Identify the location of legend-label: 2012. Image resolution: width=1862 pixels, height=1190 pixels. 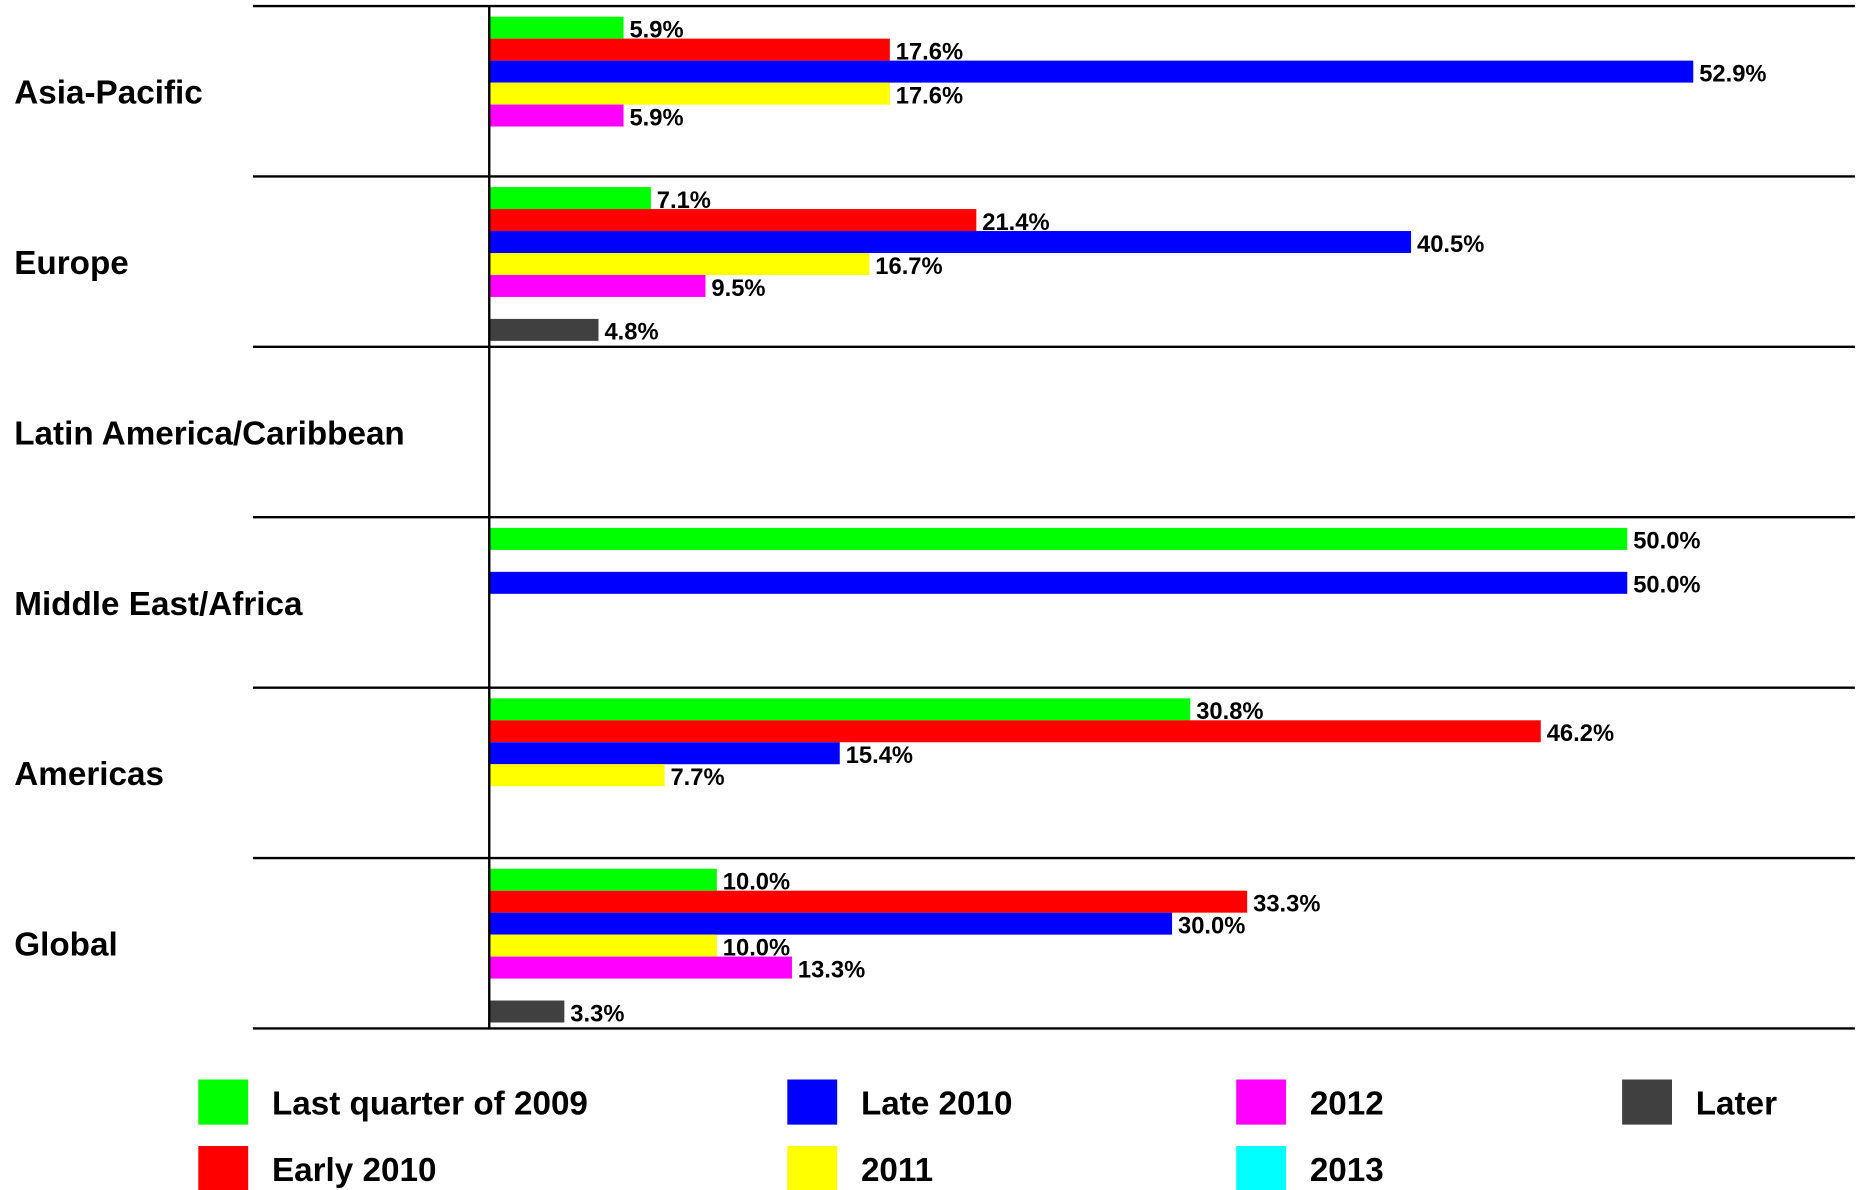
(1347, 1103).